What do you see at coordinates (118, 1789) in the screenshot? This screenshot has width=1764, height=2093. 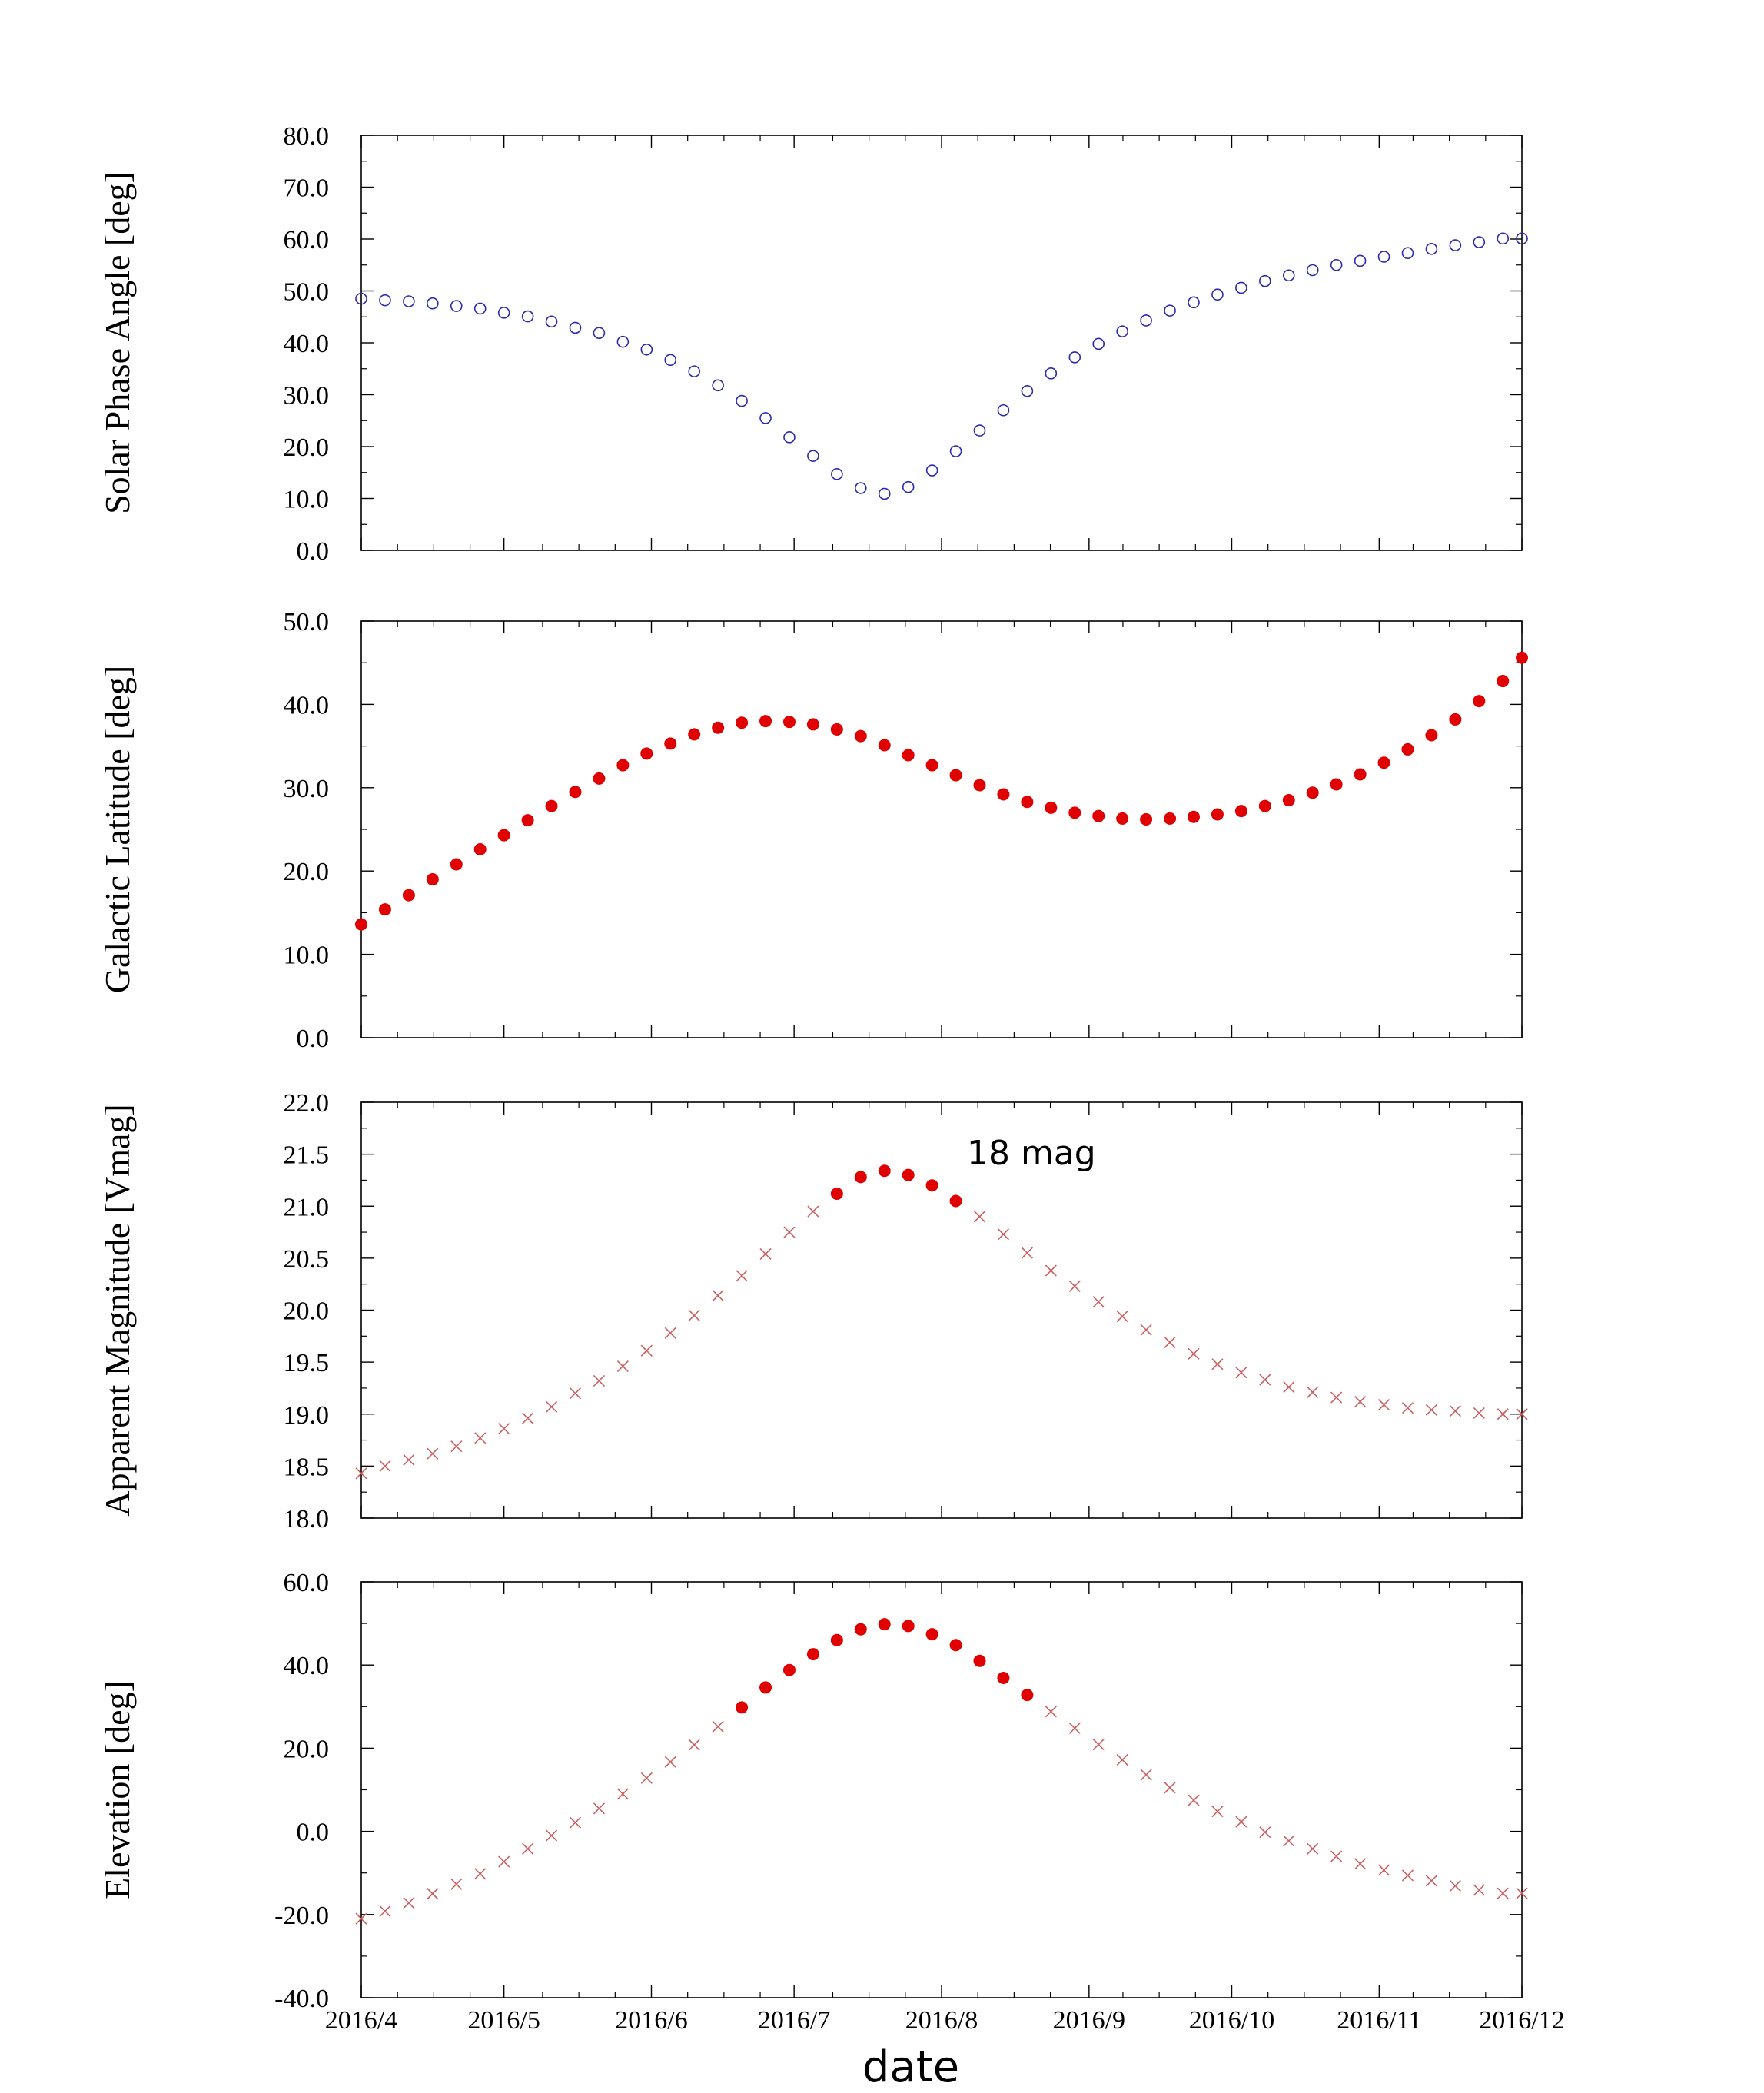 I see `y-axis-title: Elevation [deg]` at bounding box center [118, 1789].